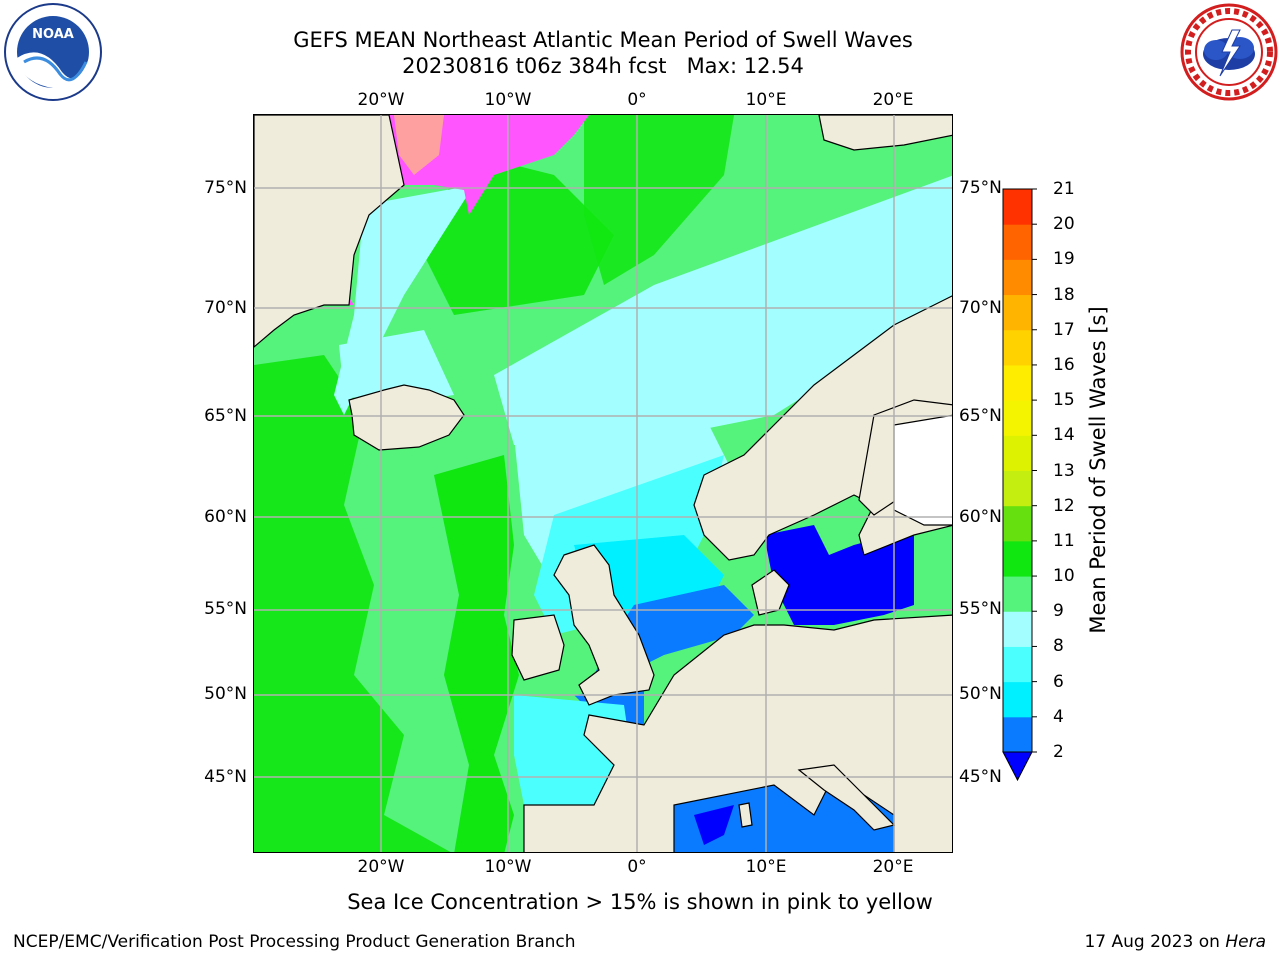 This screenshot has height=960, width=1280. Describe the element at coordinates (1064, 329) in the screenshot. I see `colorbar-tick-label: 17` at that location.